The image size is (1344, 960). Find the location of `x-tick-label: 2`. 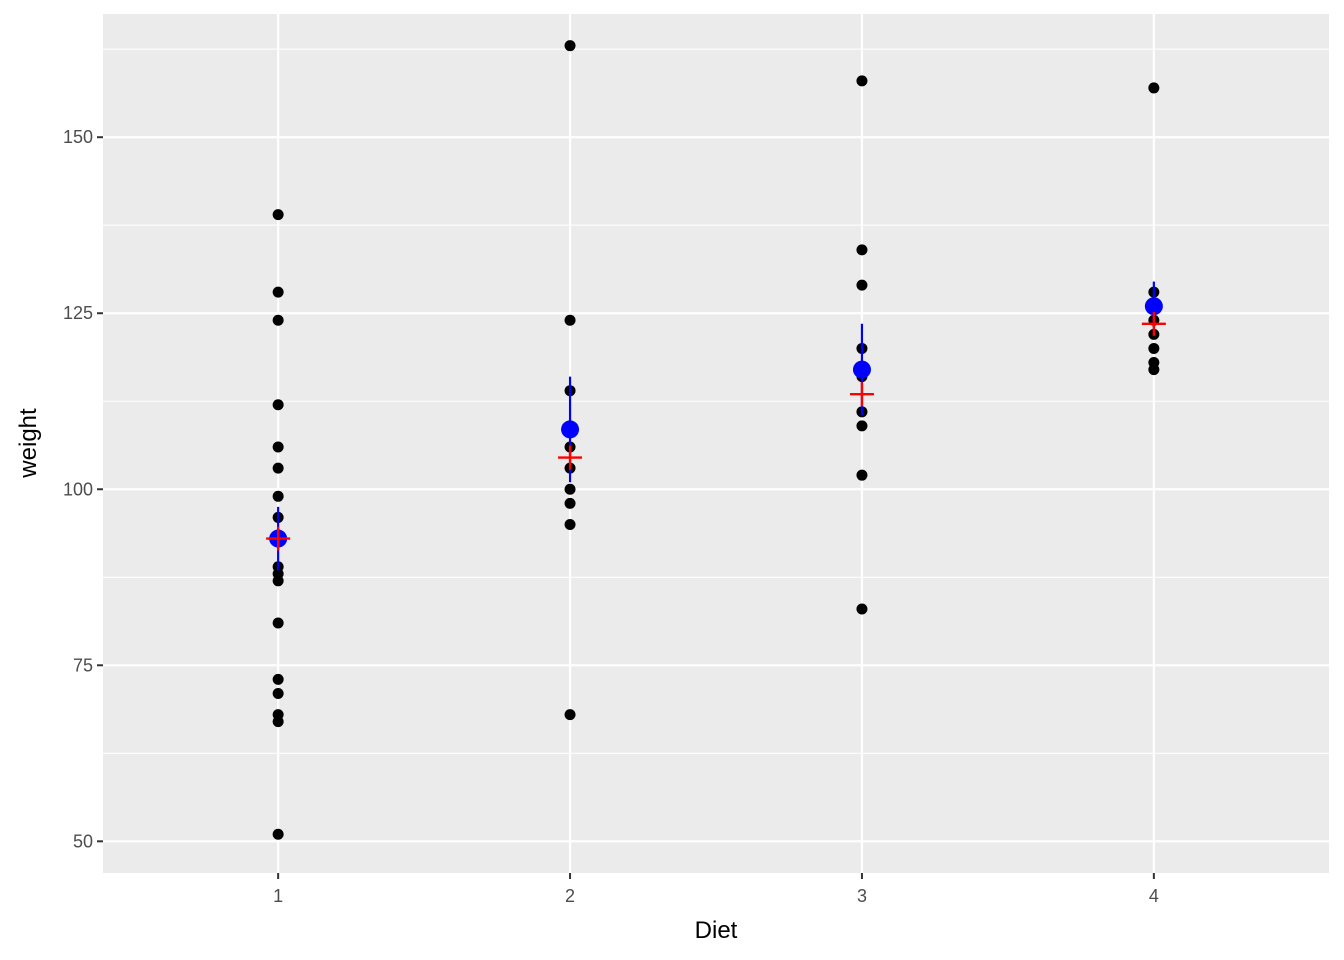

x-tick-label: 2 is located at coordinates (570, 896).